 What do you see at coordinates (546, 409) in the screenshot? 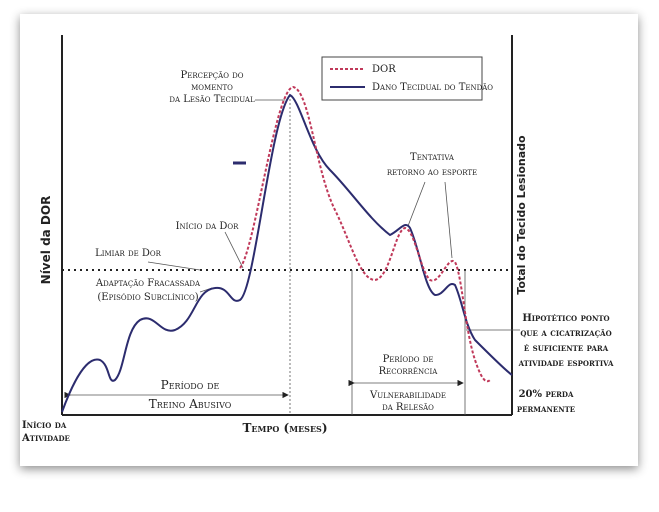
I see `annotation: permanente` at bounding box center [546, 409].